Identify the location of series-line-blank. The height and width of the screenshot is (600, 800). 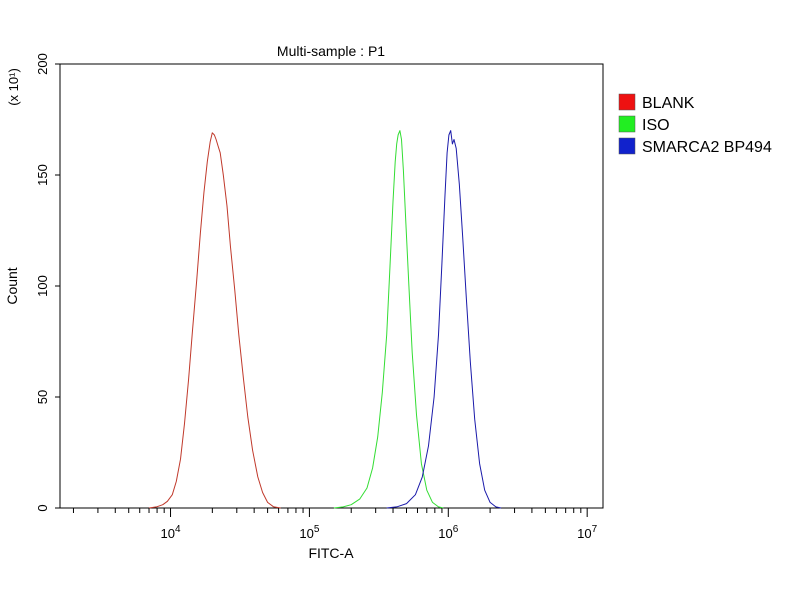
(214, 320).